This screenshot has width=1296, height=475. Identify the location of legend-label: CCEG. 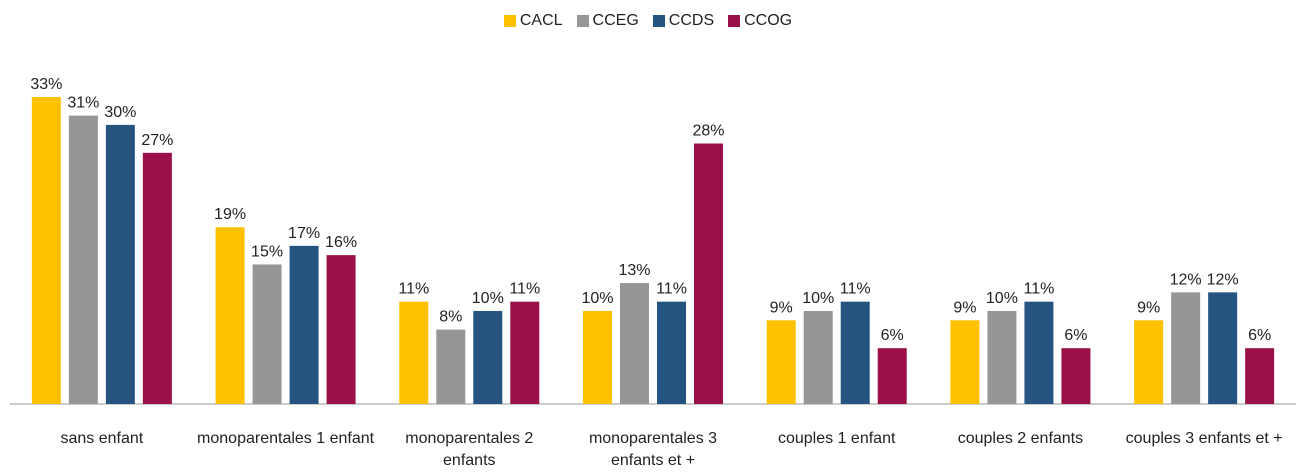
(615, 20).